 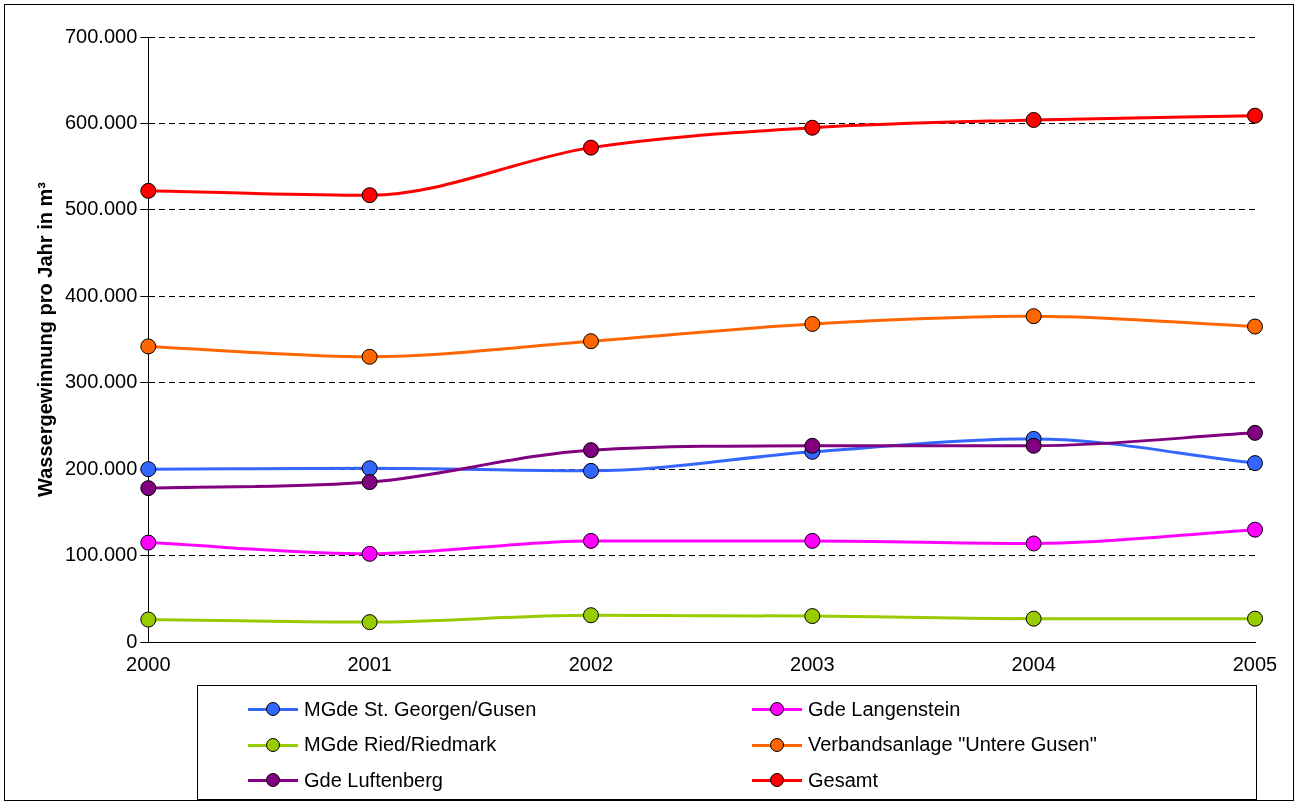 What do you see at coordinates (1255, 663) in the screenshot?
I see `x-tick-label: 2005` at bounding box center [1255, 663].